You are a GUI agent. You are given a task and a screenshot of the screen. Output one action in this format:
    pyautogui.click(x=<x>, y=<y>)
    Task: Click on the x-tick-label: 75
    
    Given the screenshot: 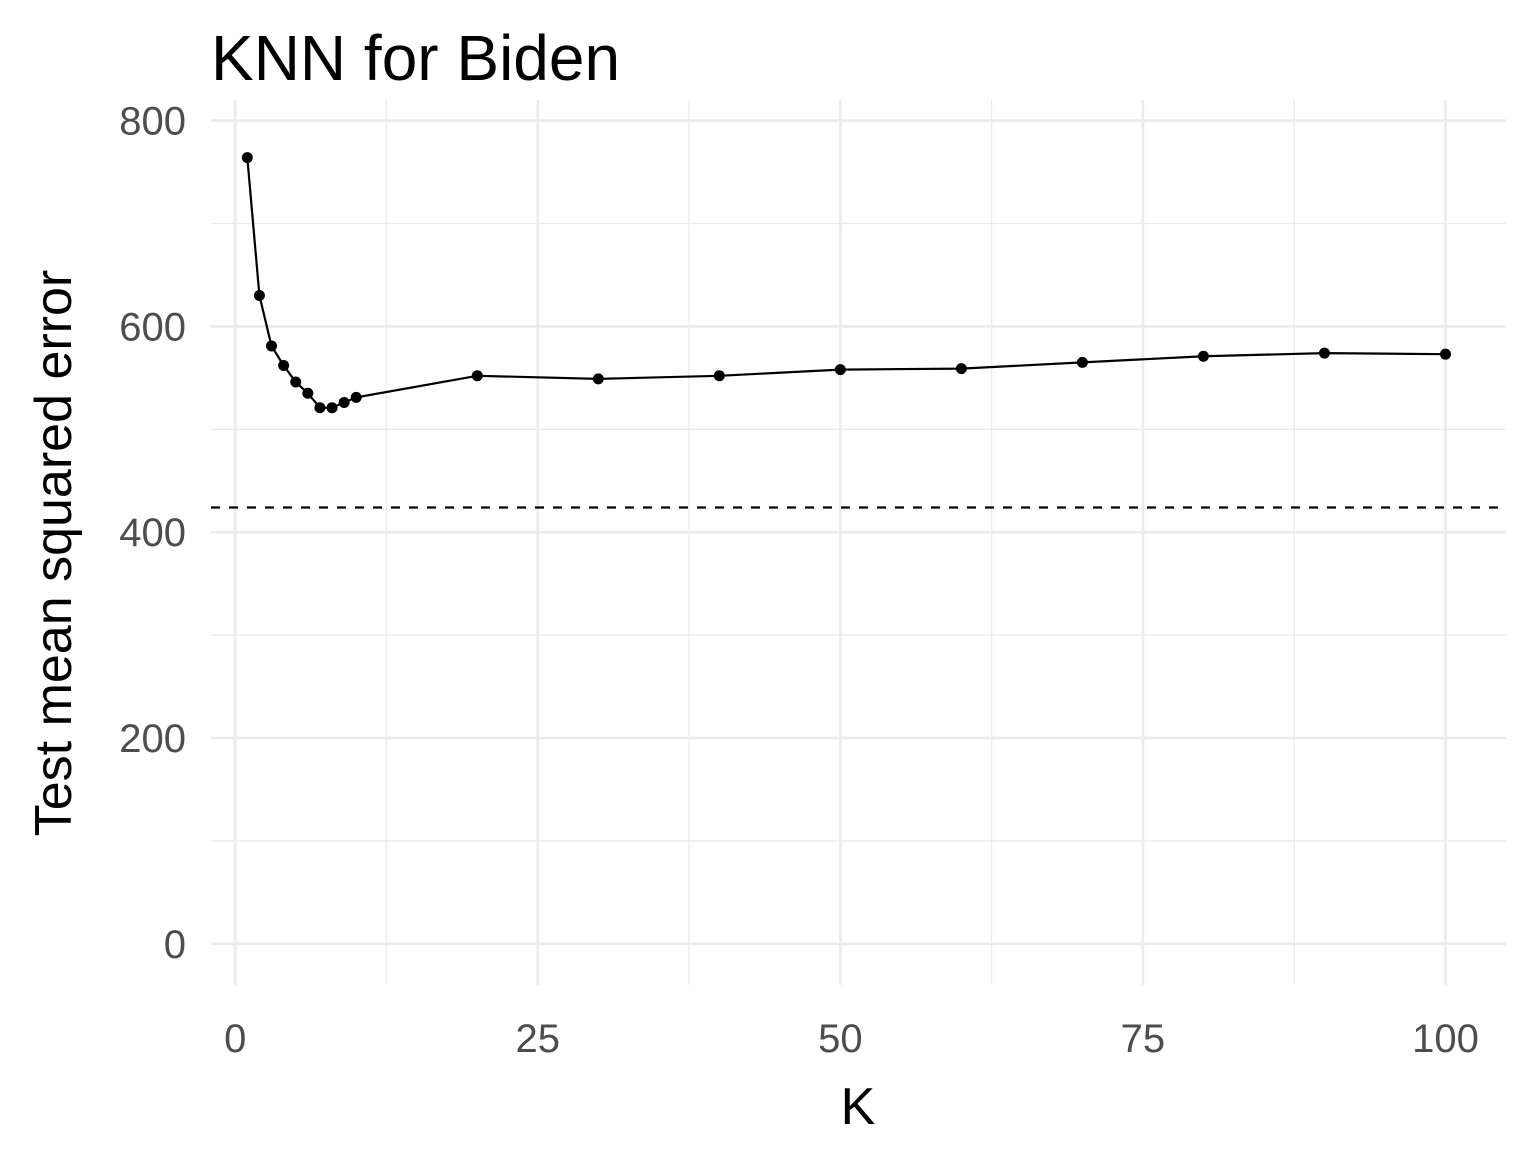 What is the action you would take?
    pyautogui.click(x=1143, y=1039)
    